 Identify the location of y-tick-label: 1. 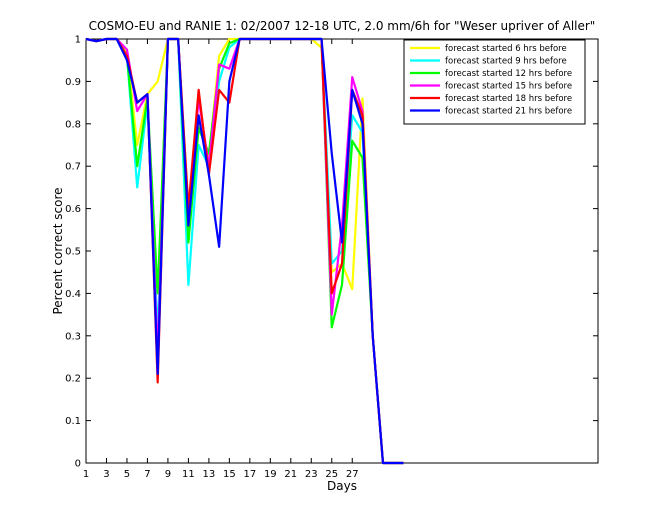
(78, 40).